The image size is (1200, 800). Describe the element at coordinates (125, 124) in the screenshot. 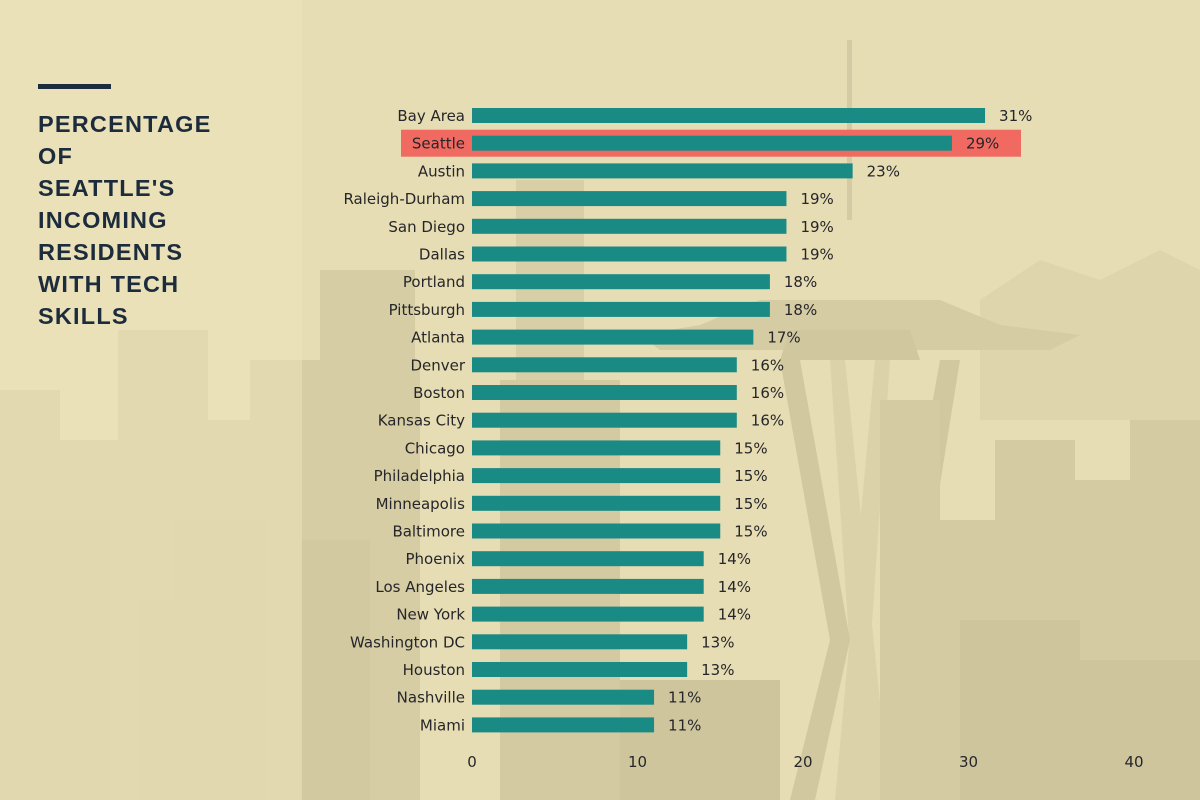

I see `chart-title-line: PERCENTAGE` at that location.